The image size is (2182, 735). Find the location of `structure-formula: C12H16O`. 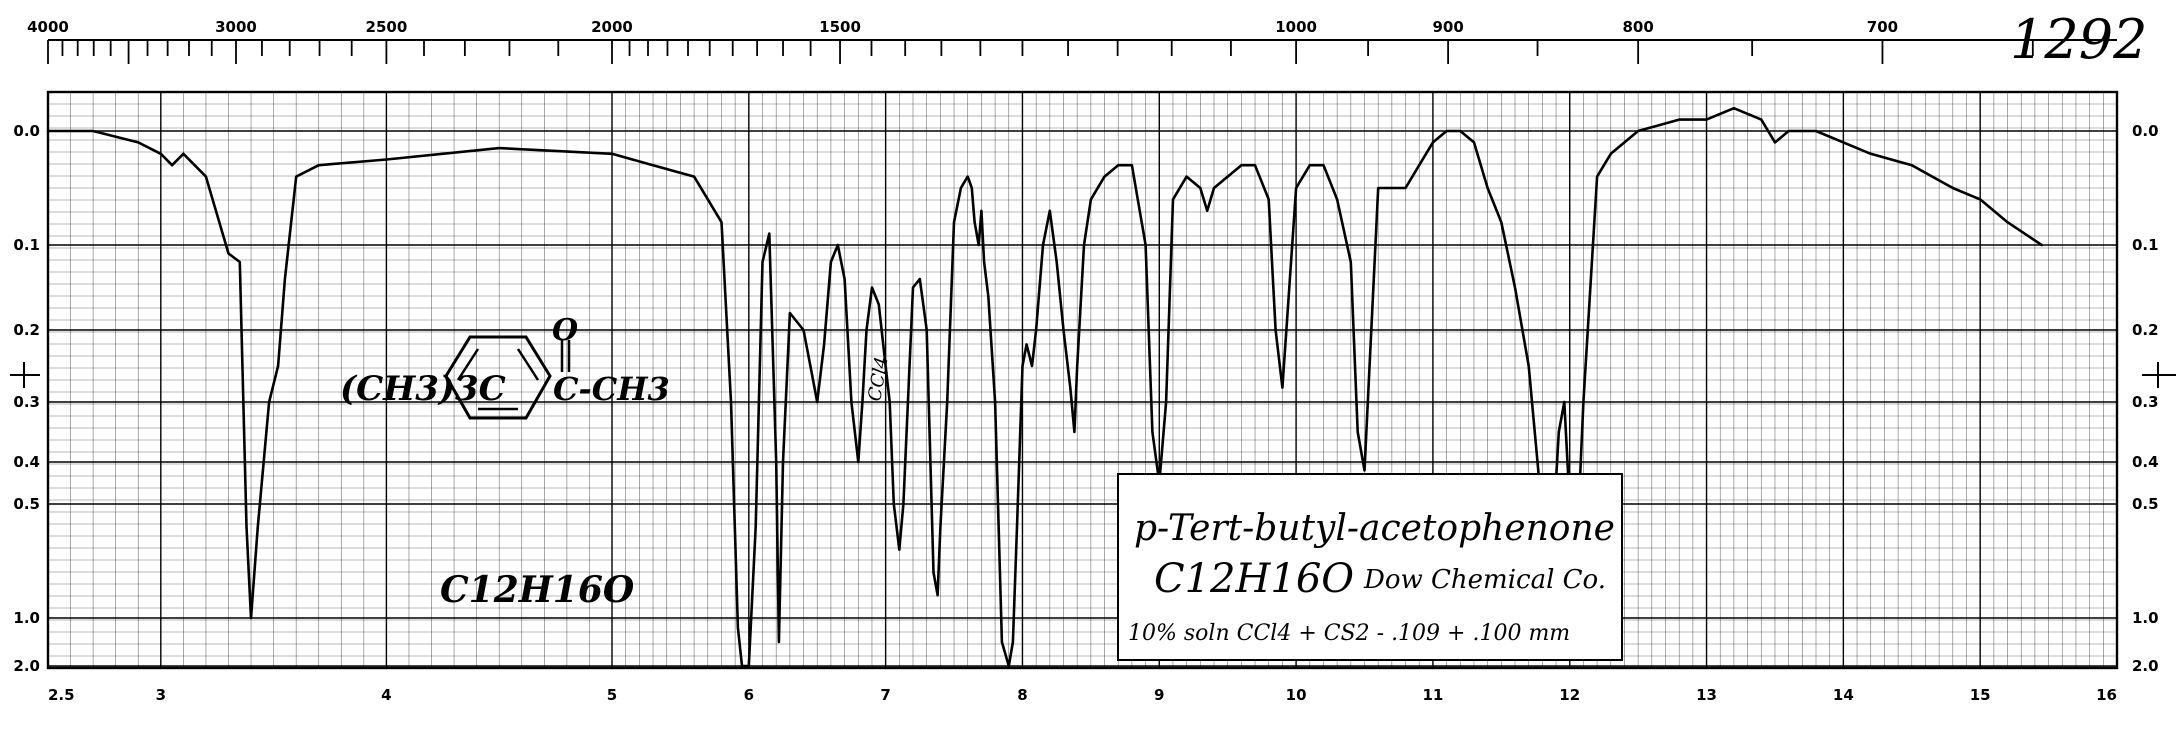

structure-formula: C12H16O is located at coordinates (537, 590).